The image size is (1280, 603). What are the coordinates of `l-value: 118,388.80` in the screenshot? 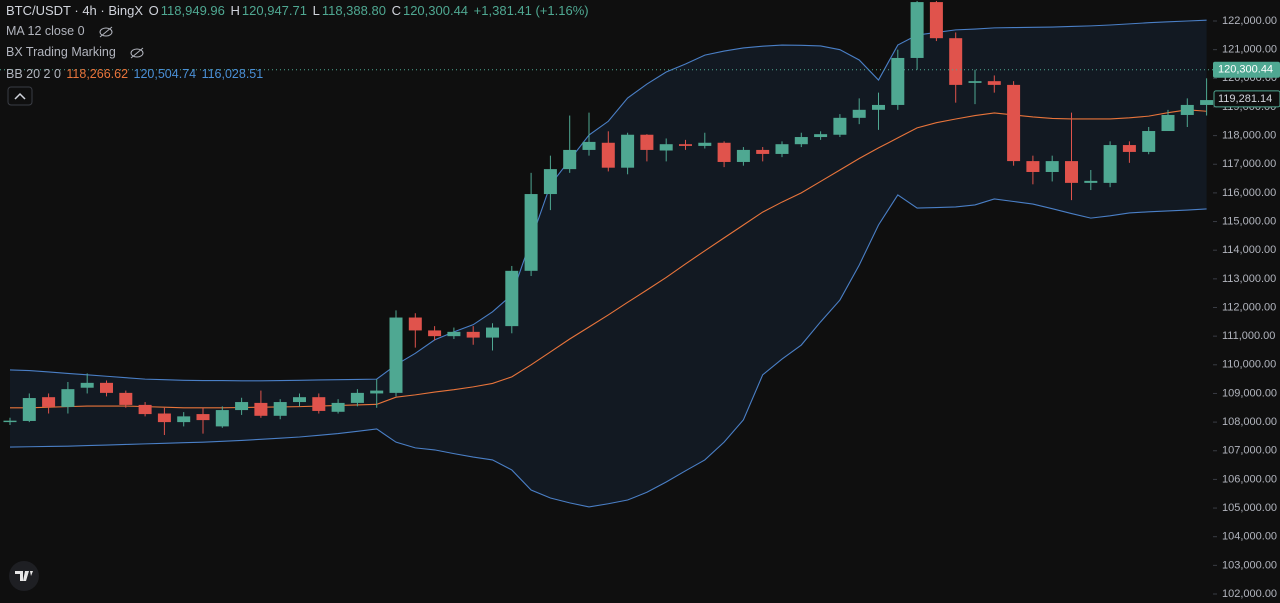 It's located at (353, 10).